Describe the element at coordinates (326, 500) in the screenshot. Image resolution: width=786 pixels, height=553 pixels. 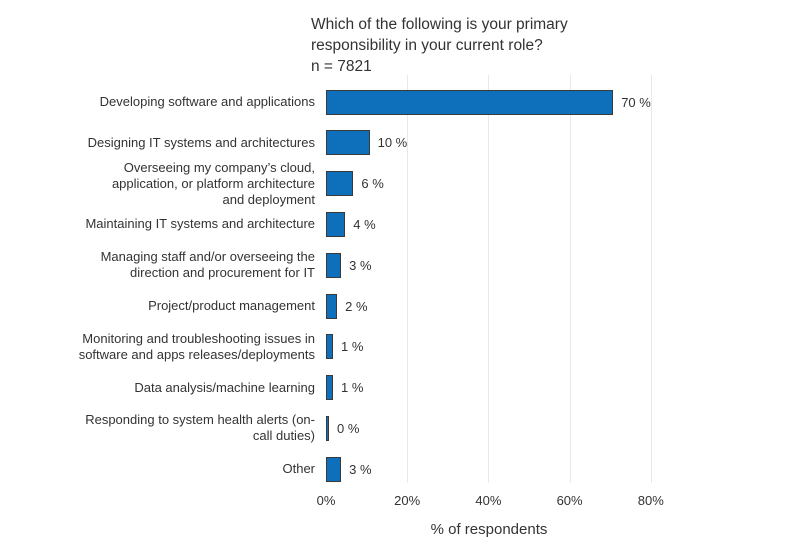
I see `x-tick-label: 0%` at that location.